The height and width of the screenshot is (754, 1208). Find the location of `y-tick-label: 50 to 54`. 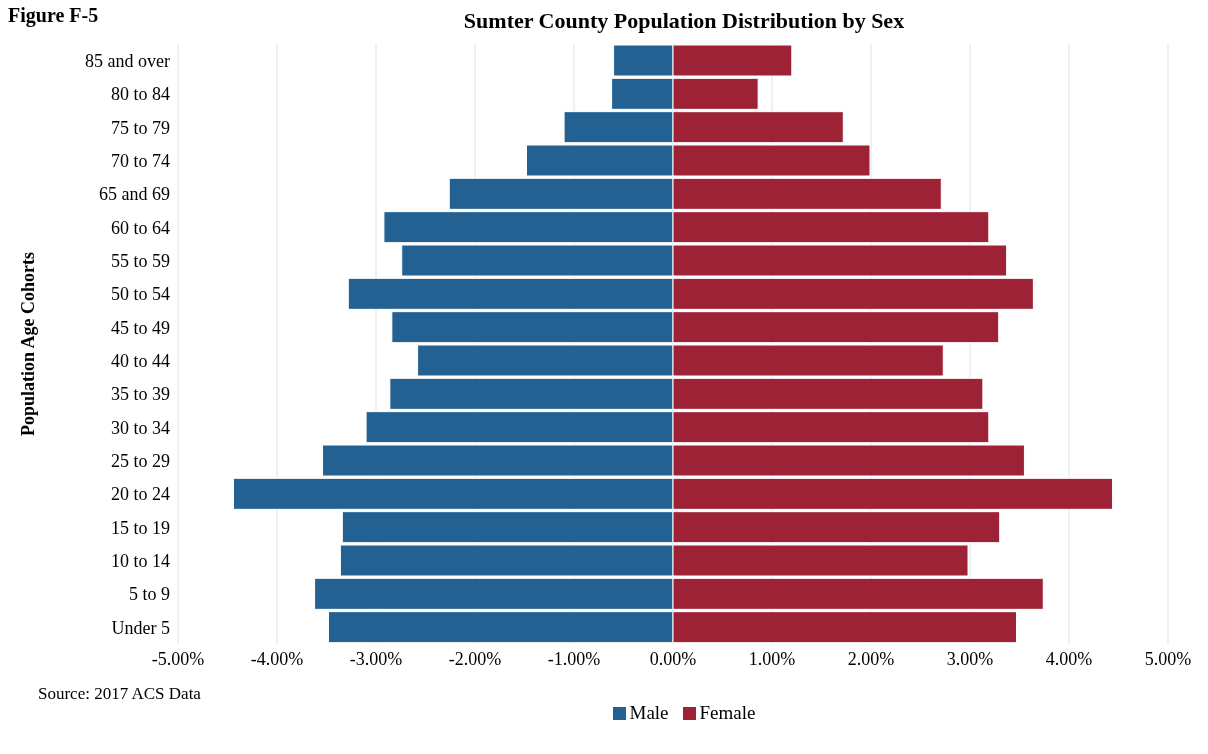

y-tick-label: 50 to 54 is located at coordinates (140, 294).